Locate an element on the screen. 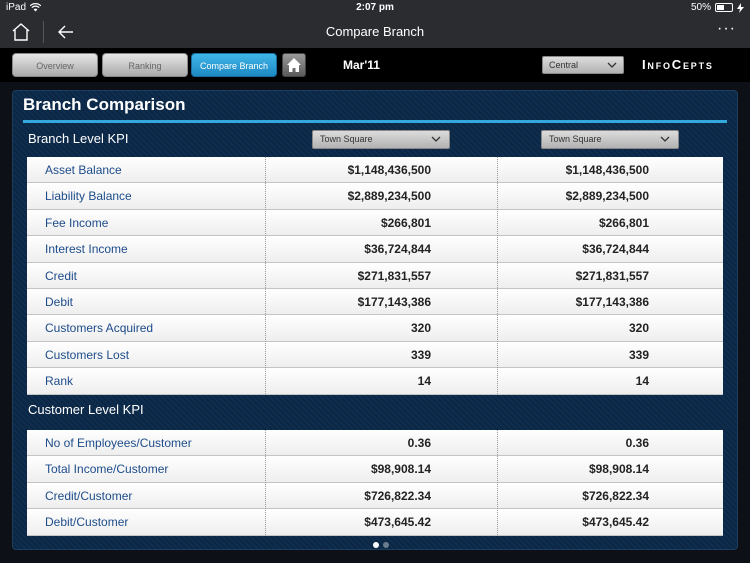 The height and width of the screenshot is (563, 750). row-label: Debit/Customer is located at coordinates (87, 522).